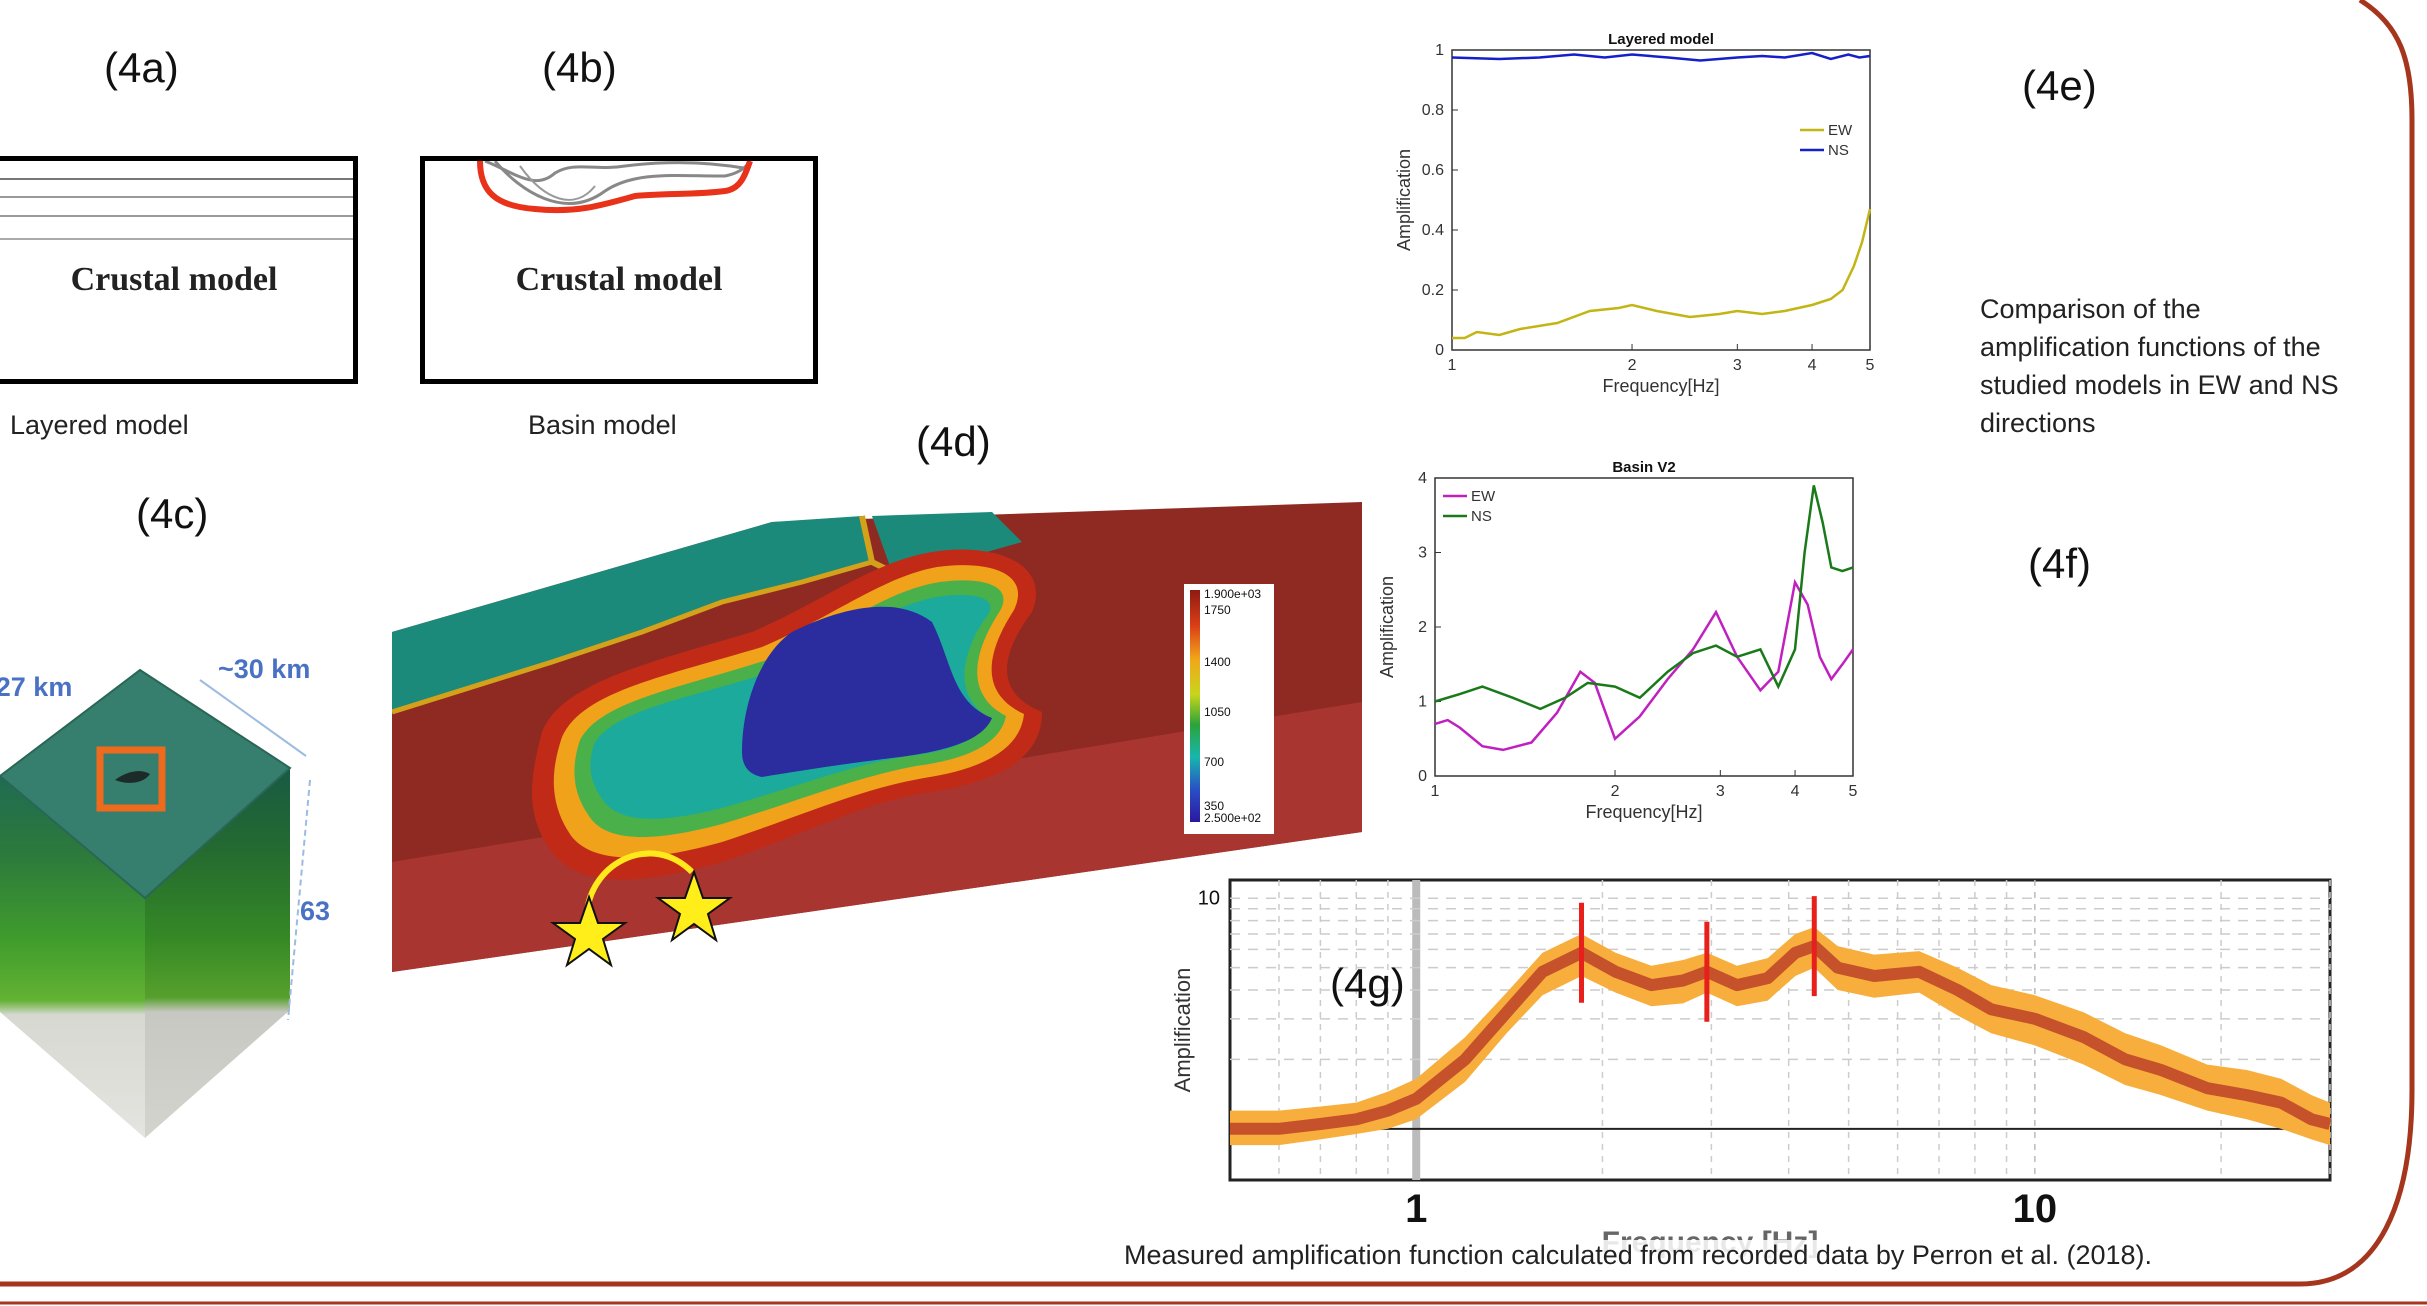 This screenshot has height=1306, width=2427. I want to click on chart-title: Layered model, so click(1661, 39).